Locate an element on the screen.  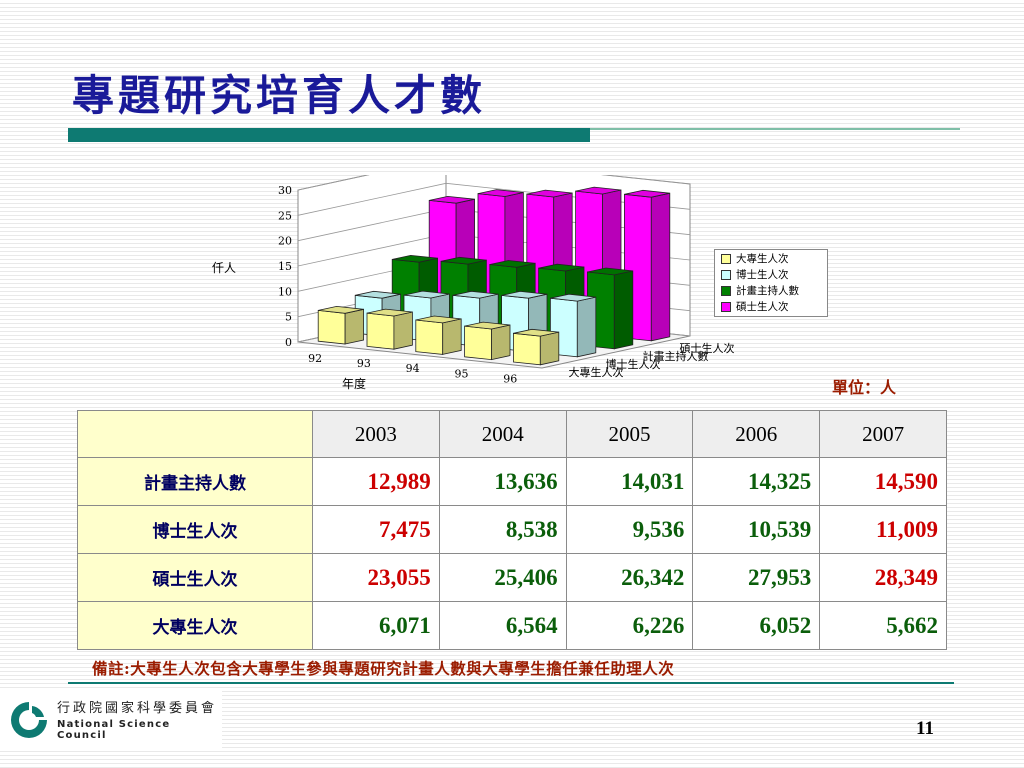
column-header: 2006 is located at coordinates (756, 434).